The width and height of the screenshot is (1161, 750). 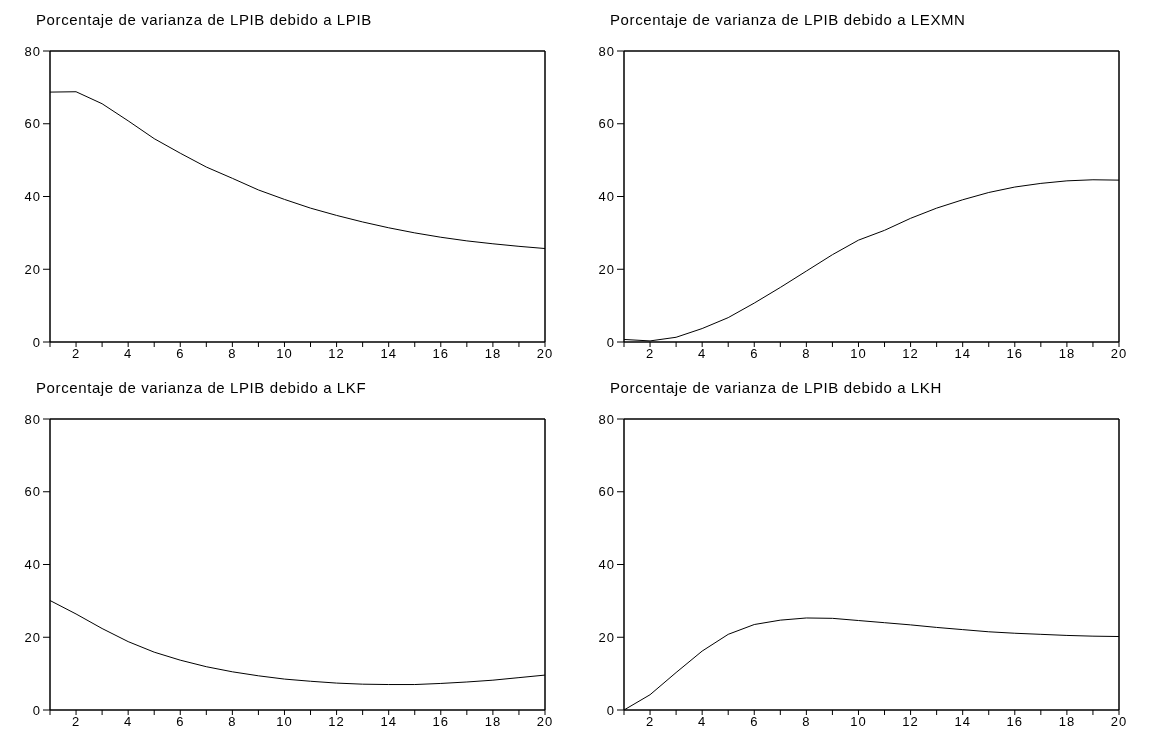 I want to click on chart-title: Porcentaje de varianza de LPIB debido a LKF, so click(x=201, y=388).